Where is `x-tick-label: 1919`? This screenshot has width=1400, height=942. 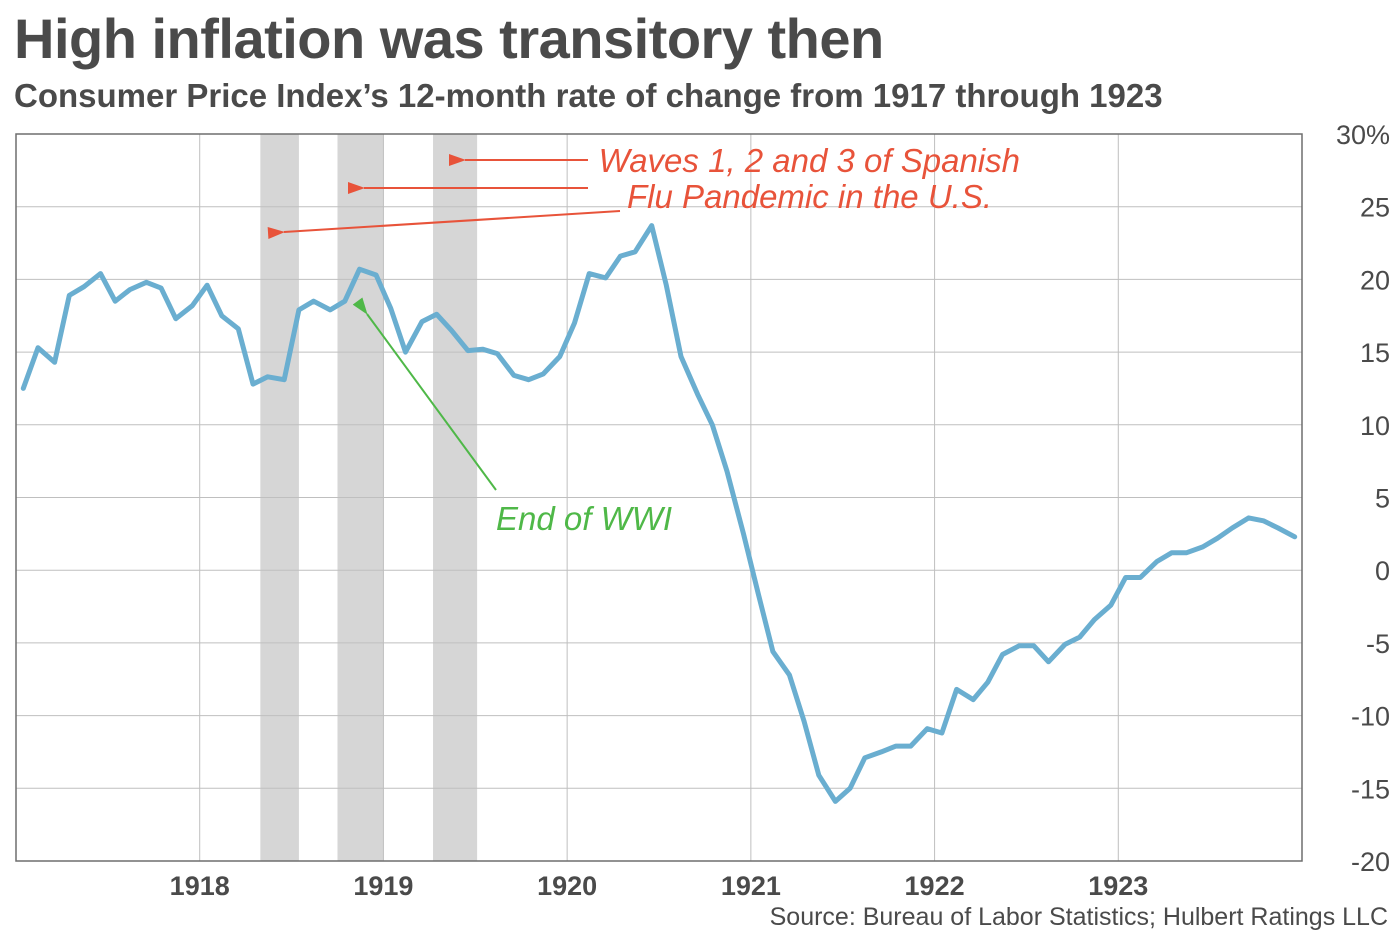 x-tick-label: 1919 is located at coordinates (383, 886).